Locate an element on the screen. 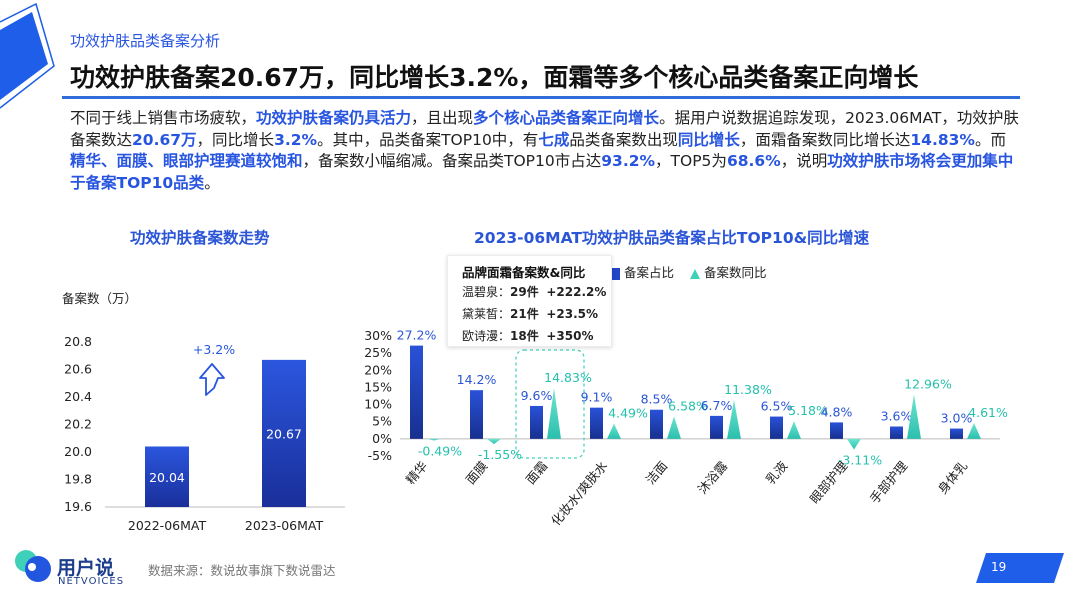  page-number: 19 is located at coordinates (999, 567).